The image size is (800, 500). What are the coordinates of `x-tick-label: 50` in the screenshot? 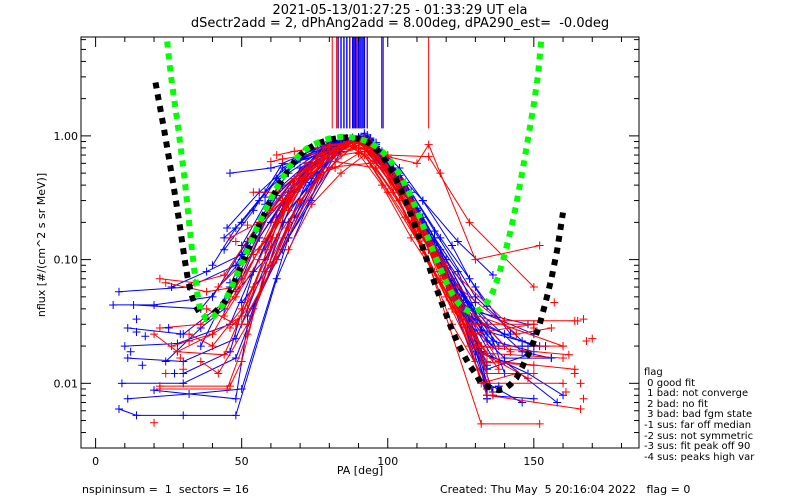 It's located at (242, 461).